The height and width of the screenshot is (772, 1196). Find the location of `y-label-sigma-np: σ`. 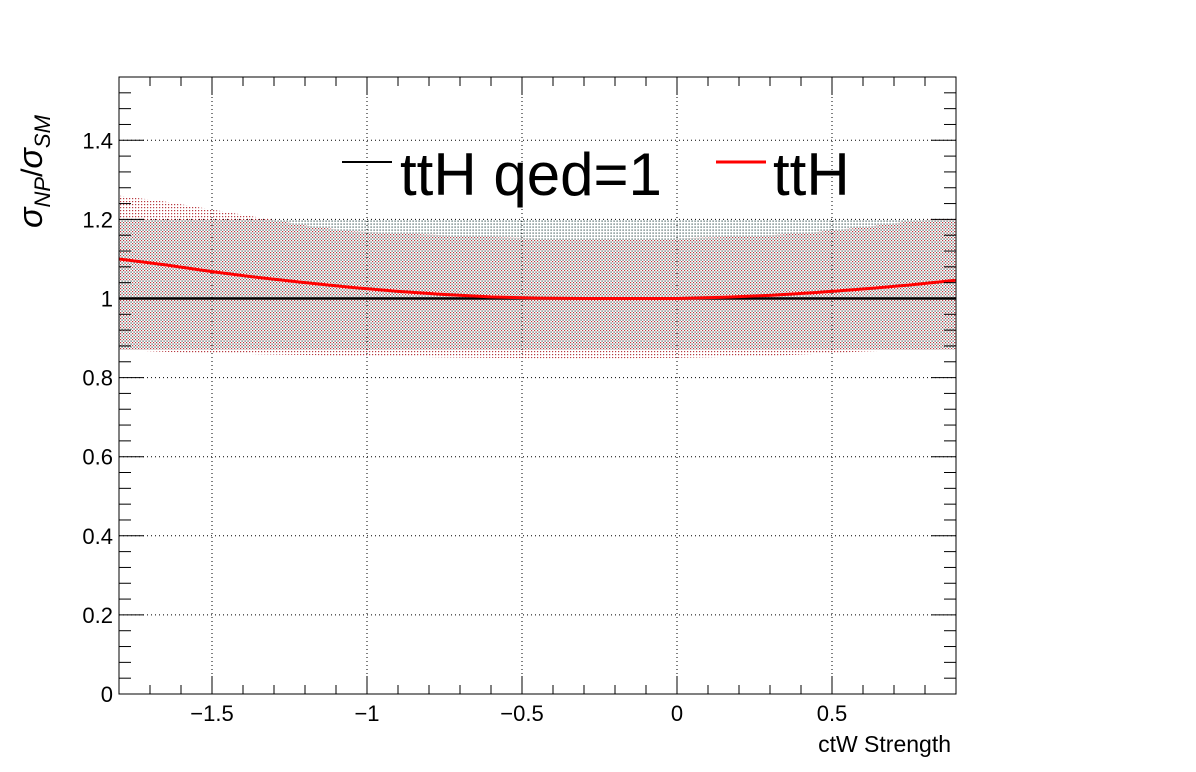

y-label-sigma-np: σ is located at coordinates (31, 217).